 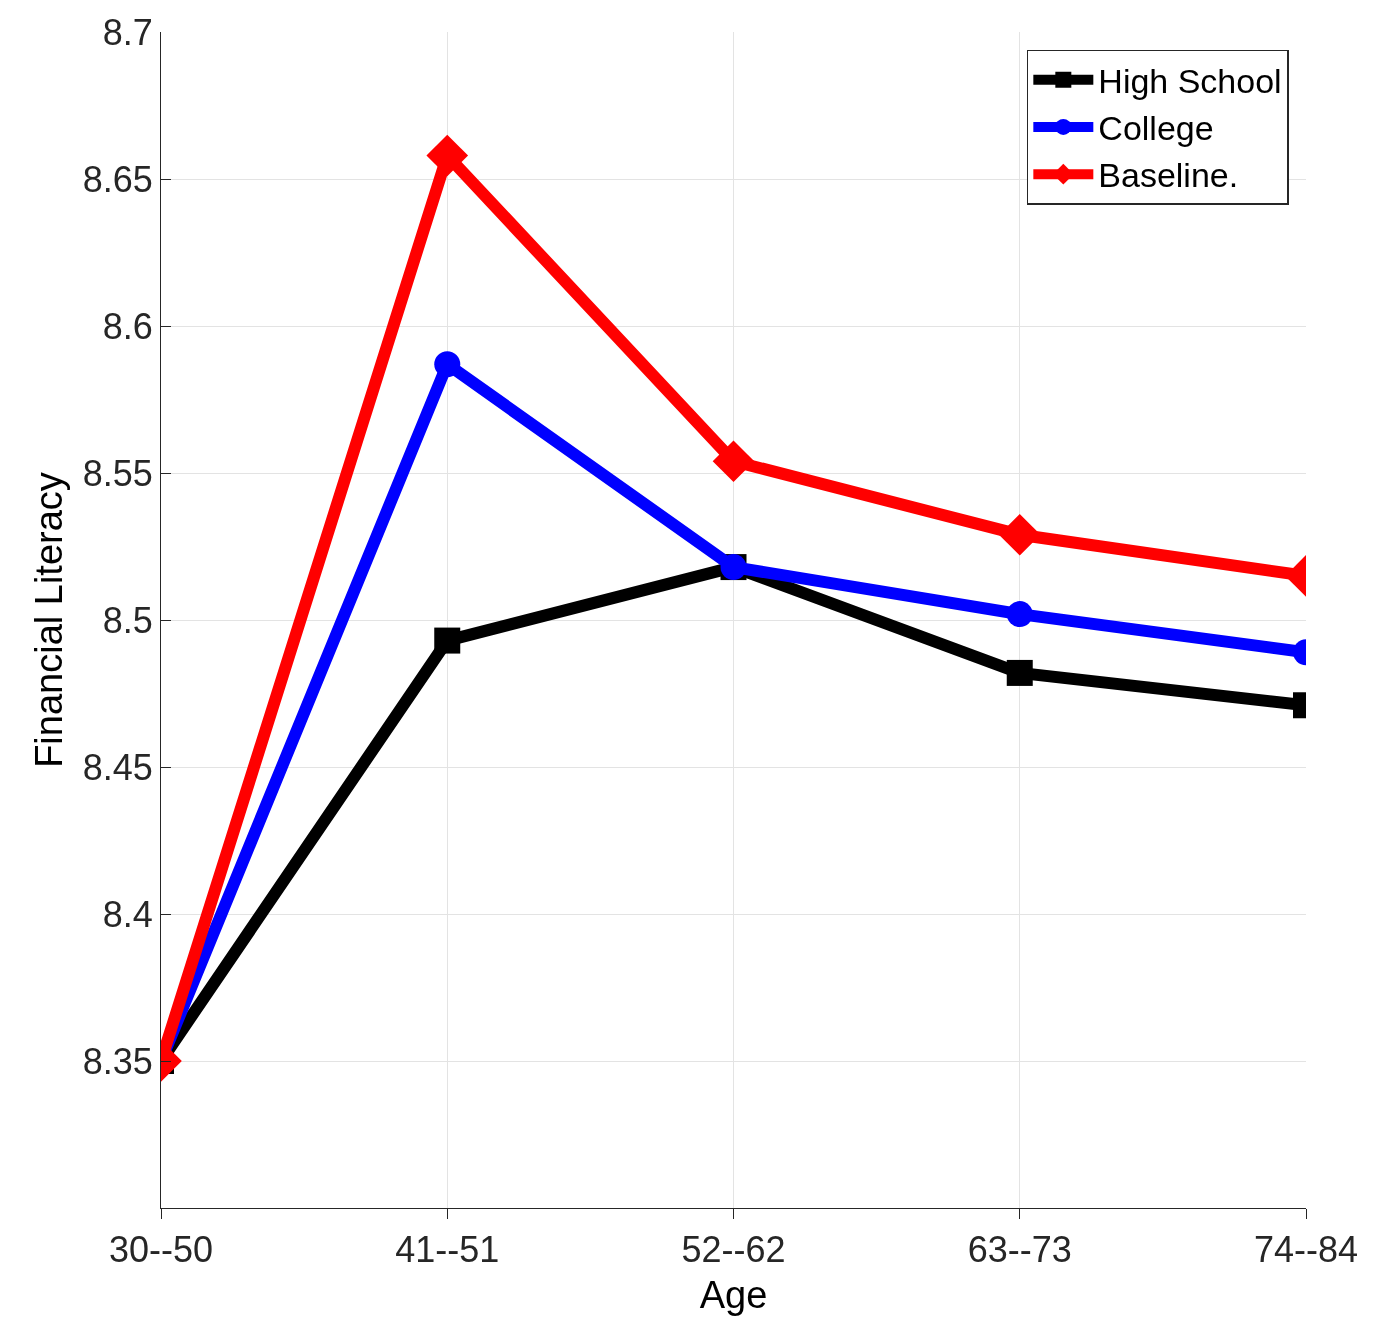 I want to click on legend-label: Baseline., so click(x=1168, y=175).